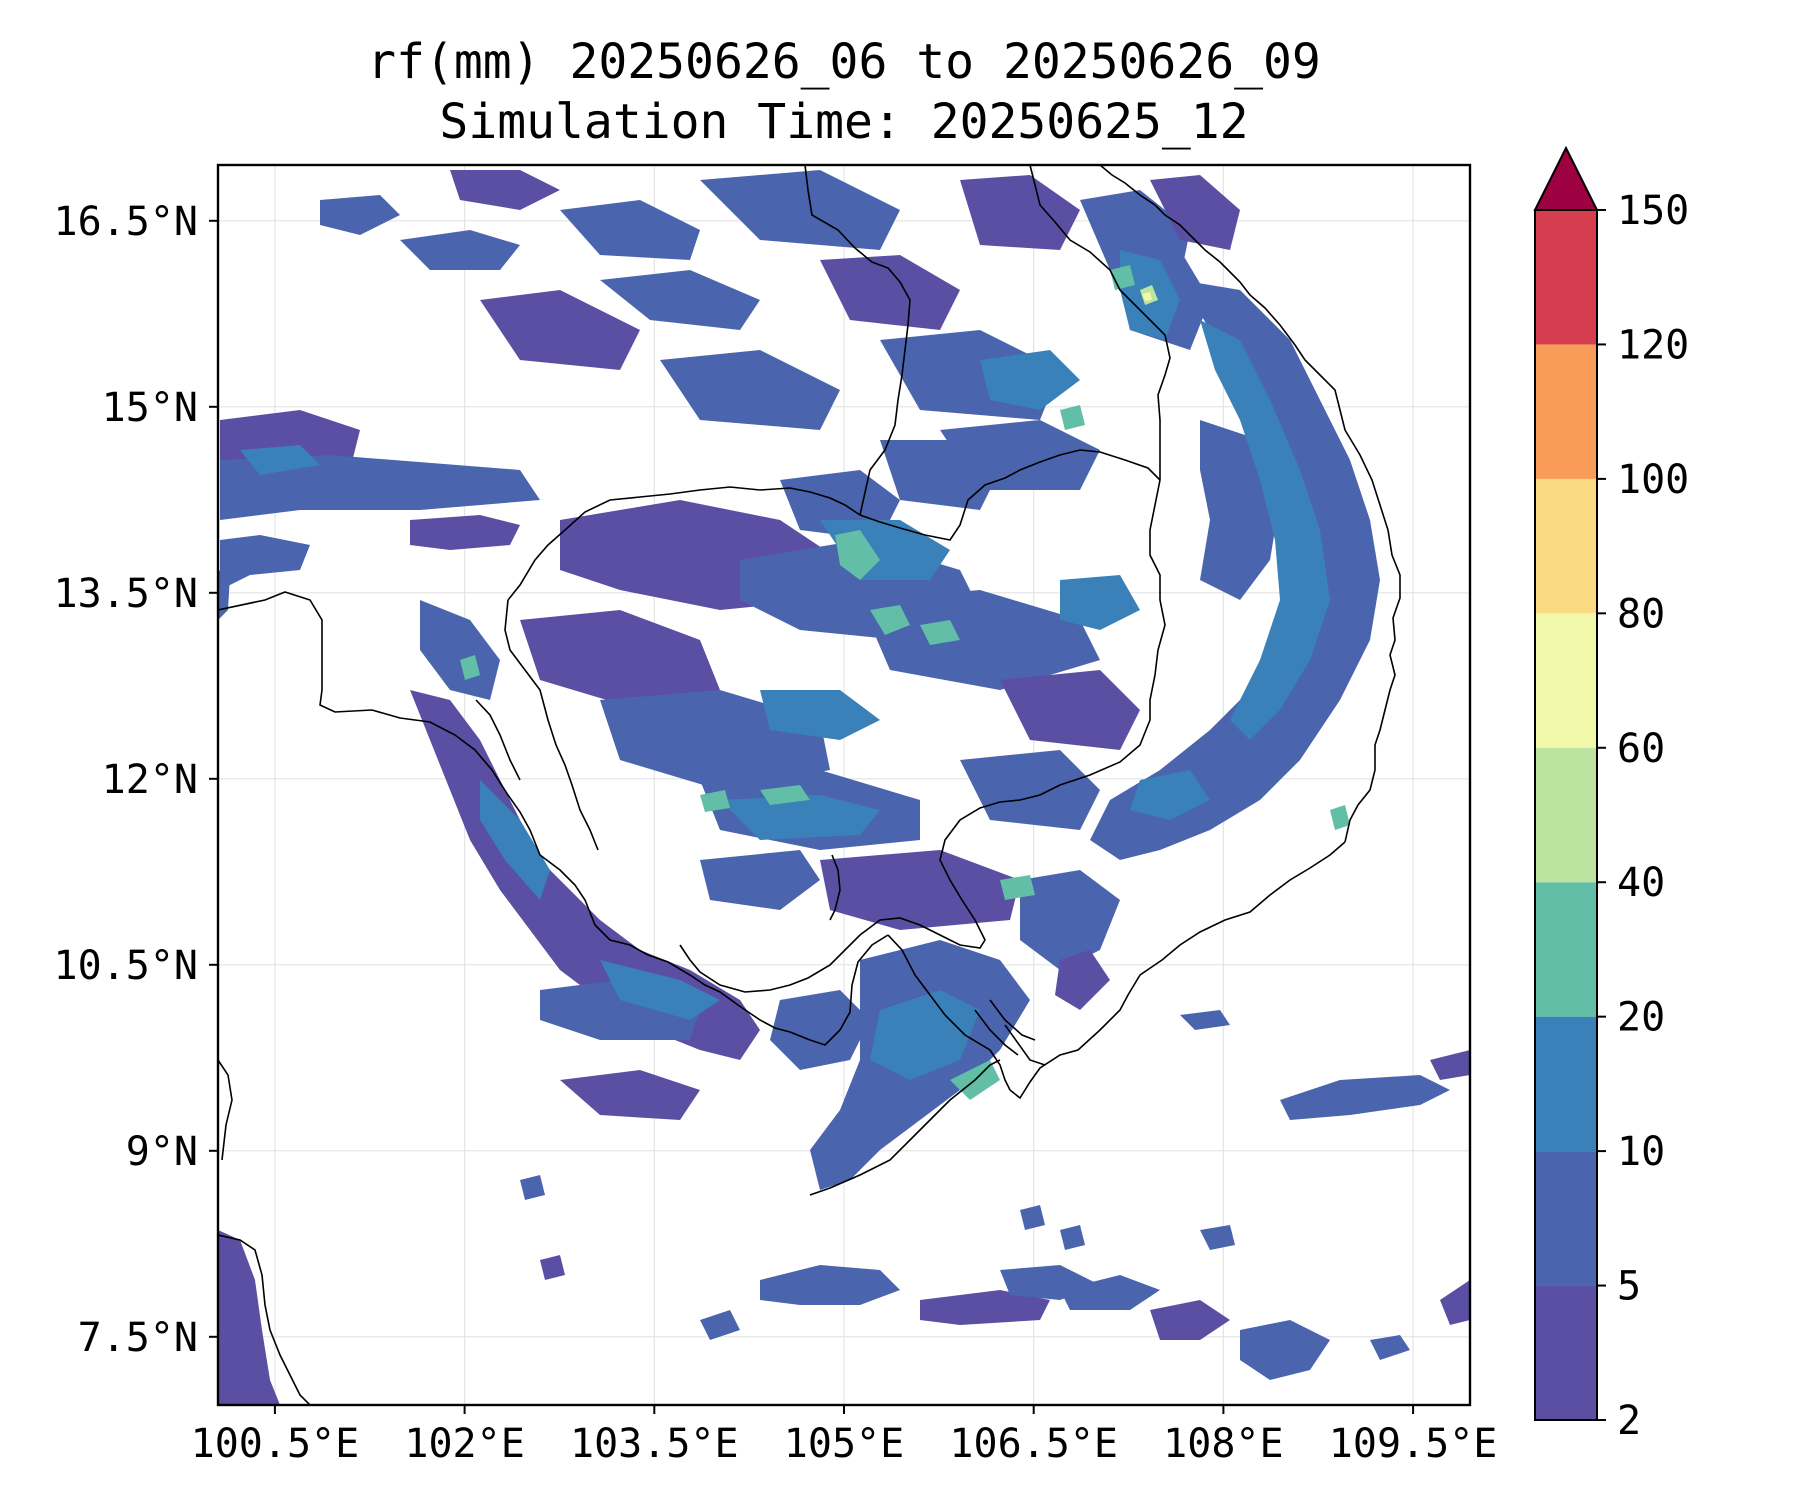 The height and width of the screenshot is (1500, 1800). I want to click on colorbar-tick-label: 150, so click(1653, 211).